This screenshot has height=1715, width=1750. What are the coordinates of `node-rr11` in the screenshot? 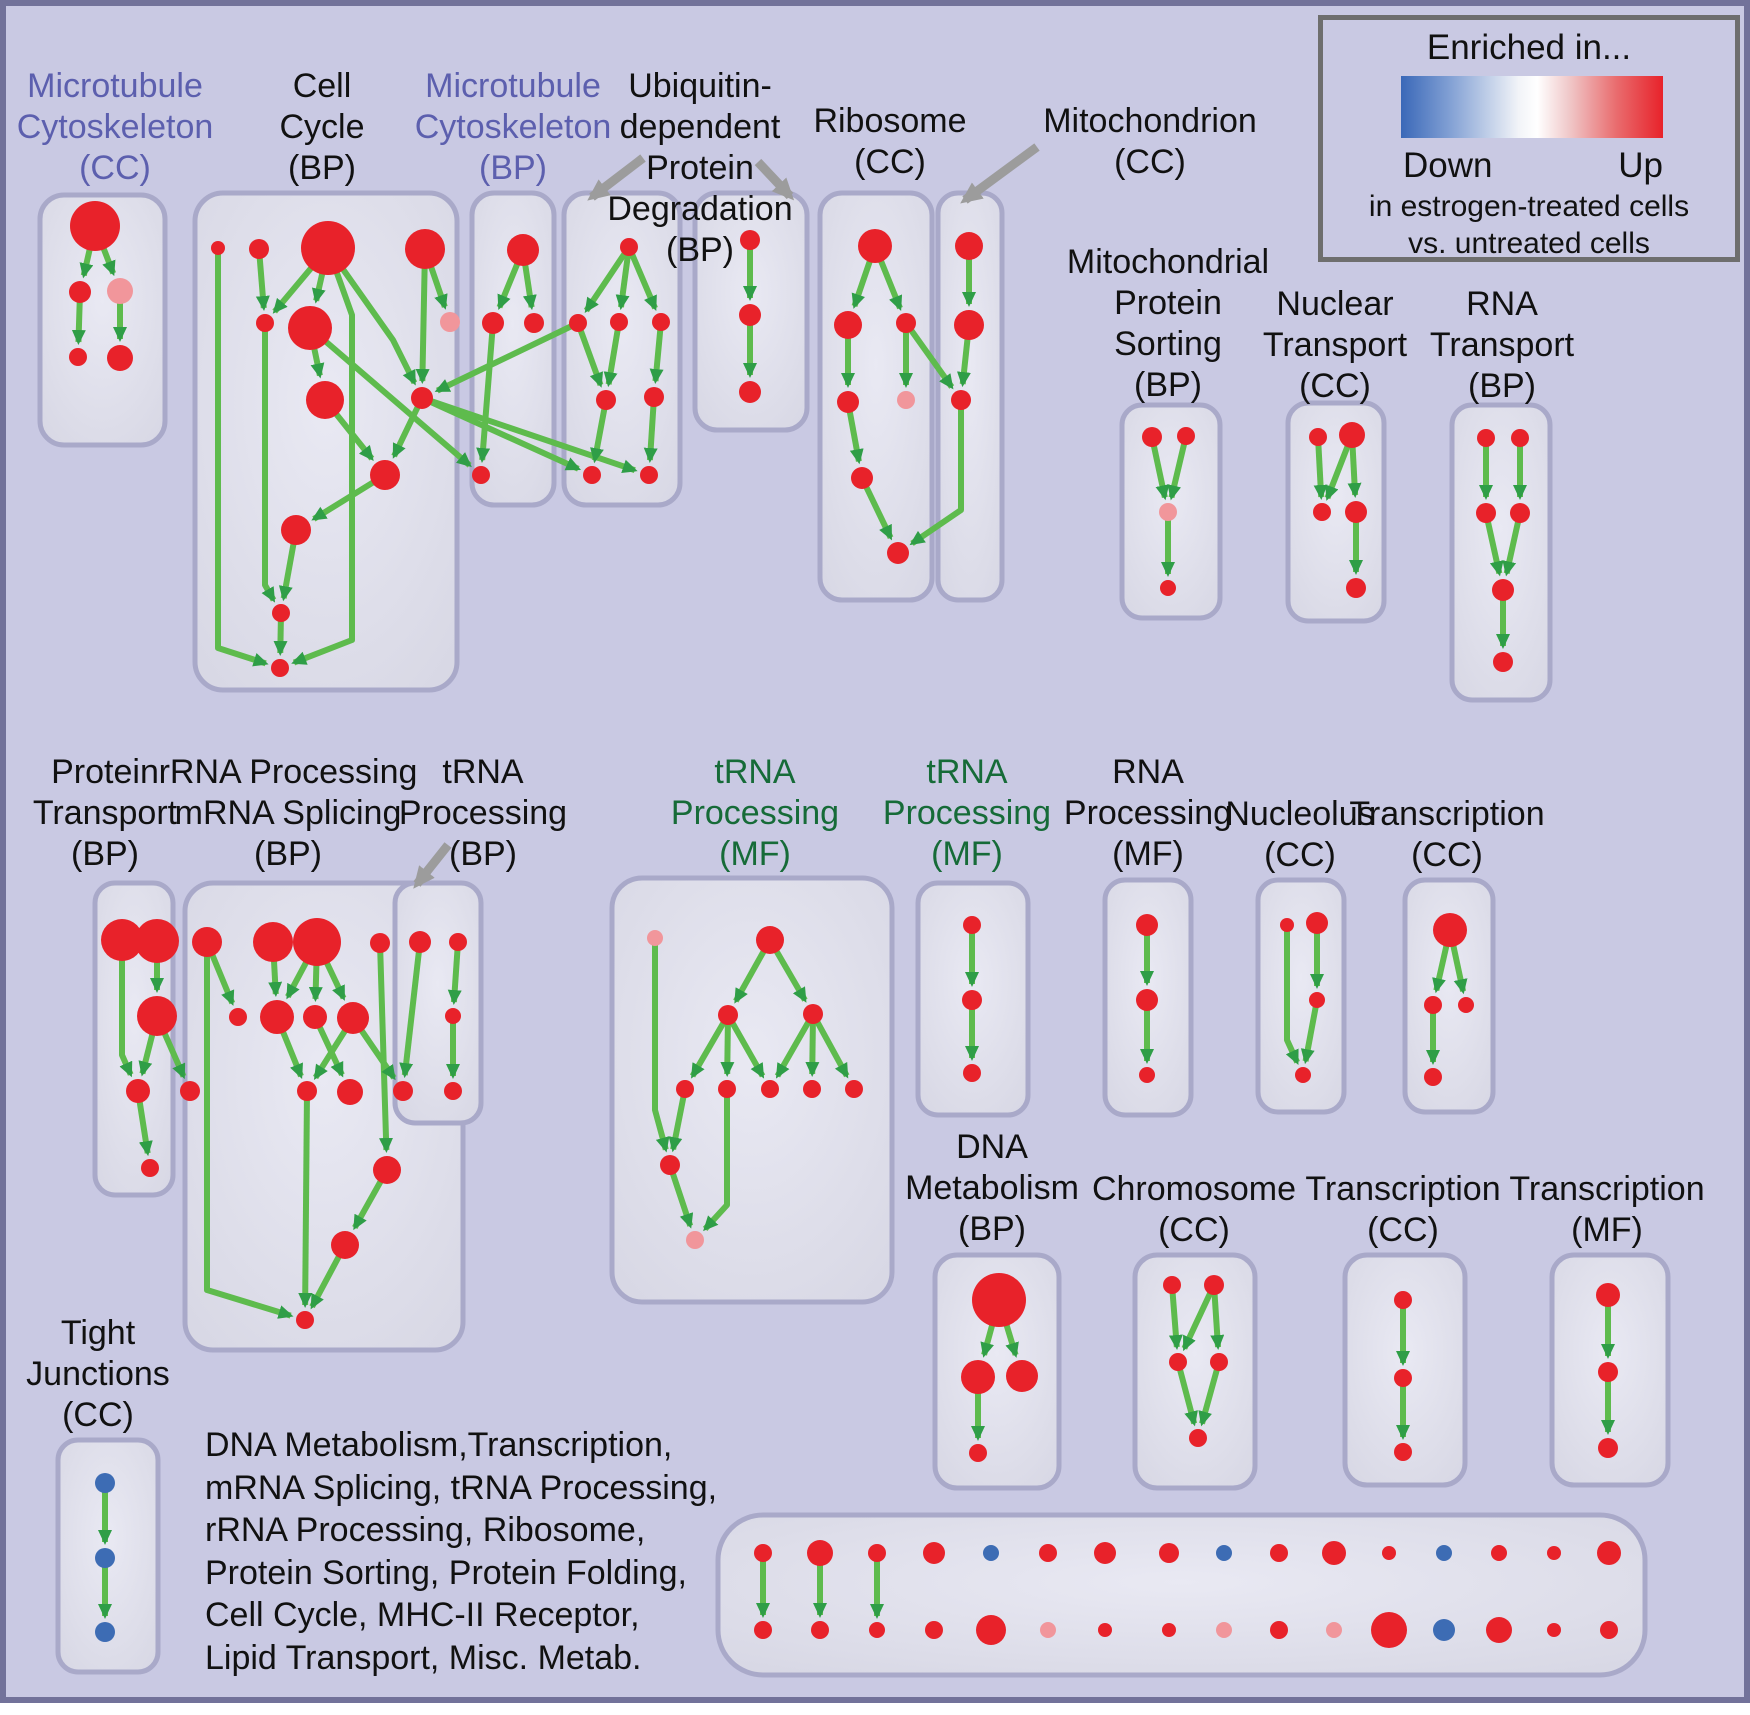 It's located at (387, 1170).